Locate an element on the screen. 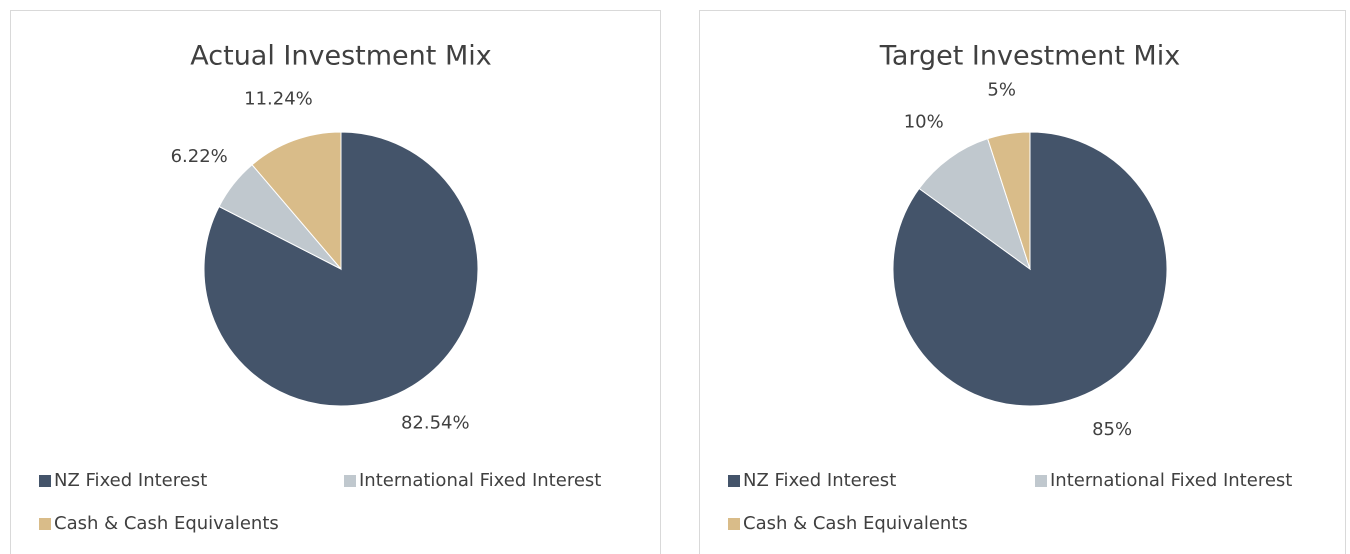 The width and height of the screenshot is (1350, 554). chart-title: Actual Investment Mix is located at coordinates (340, 56).